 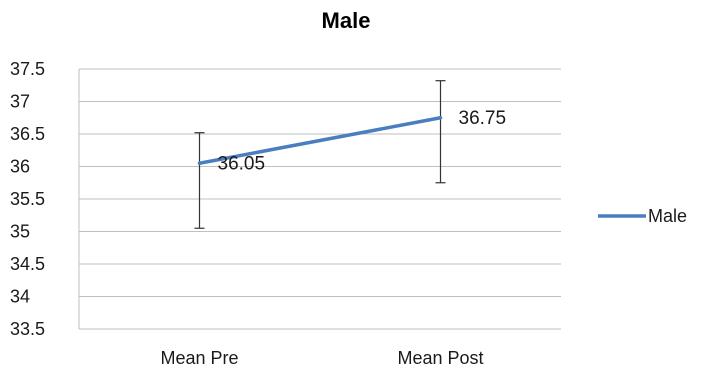 What do you see at coordinates (346, 20) in the screenshot?
I see `chart-title: Male` at bounding box center [346, 20].